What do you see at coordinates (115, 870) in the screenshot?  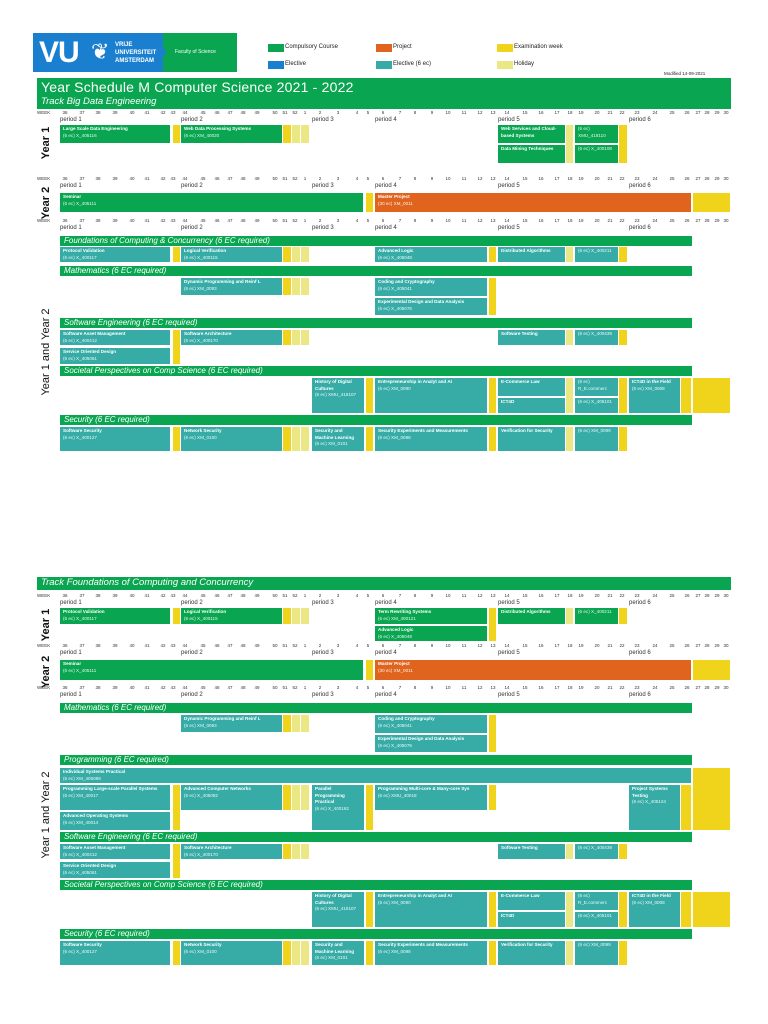 I see `course-block: Service Oriented Design (6 ec) X_405061` at bounding box center [115, 870].